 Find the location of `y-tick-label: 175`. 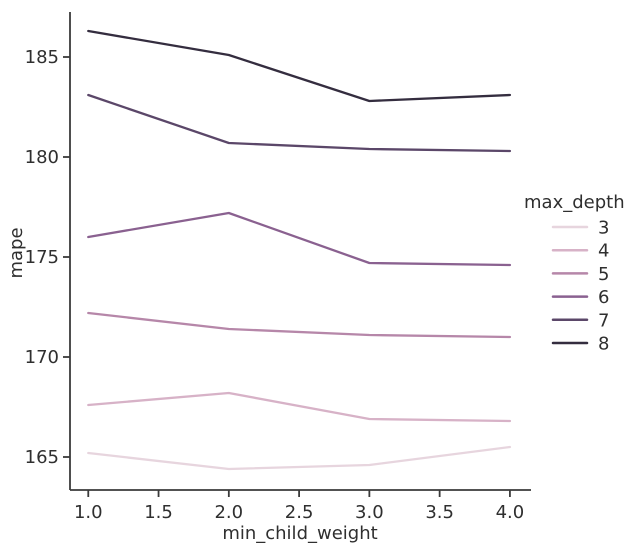

y-tick-label: 175 is located at coordinates (42, 257).